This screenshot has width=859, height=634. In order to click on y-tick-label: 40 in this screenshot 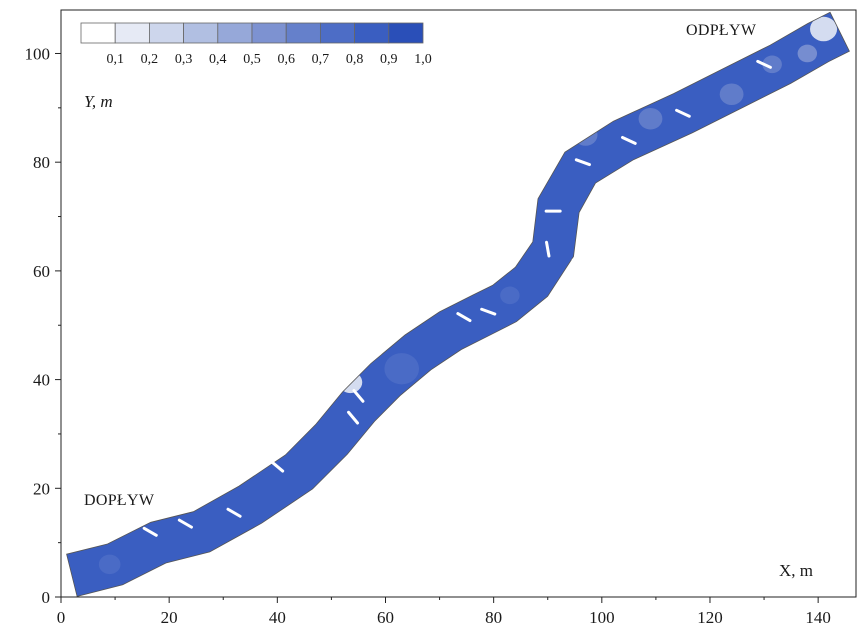, I will do `click(41, 380)`.